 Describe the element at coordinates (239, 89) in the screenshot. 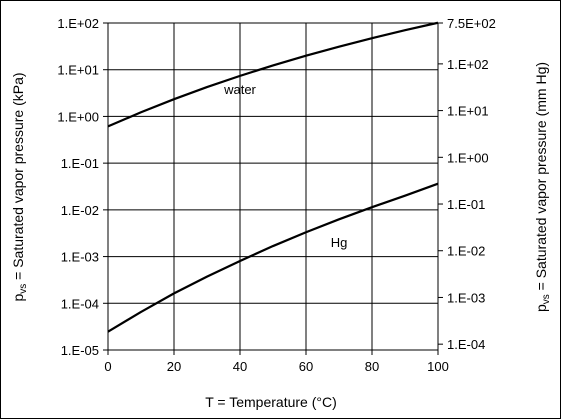

I see `series-label-water: water` at that location.